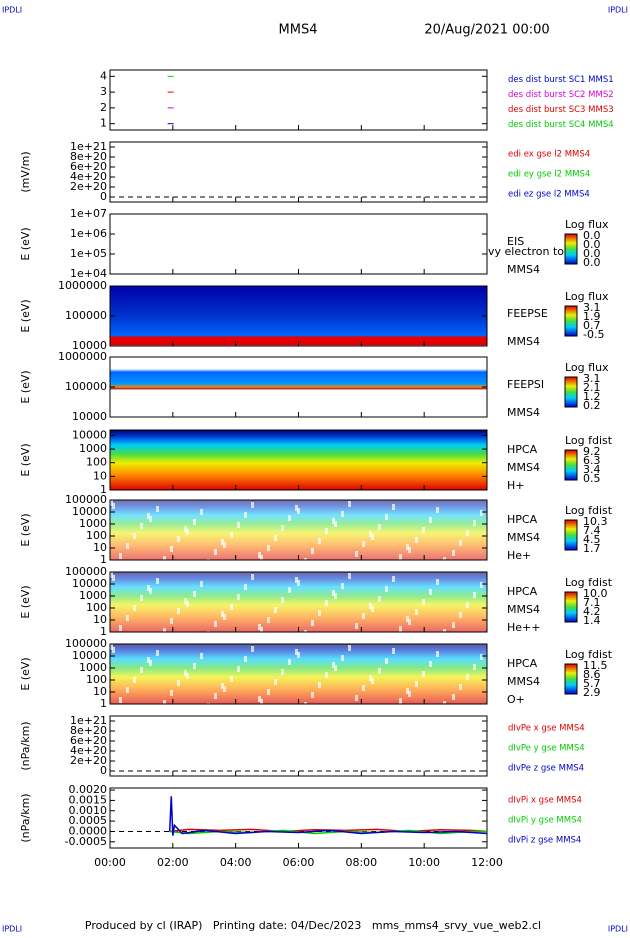 The width and height of the screenshot is (630, 938). Describe the element at coordinates (592, 530) in the screenshot. I see `colorbar-tick-label: 7.4` at that location.